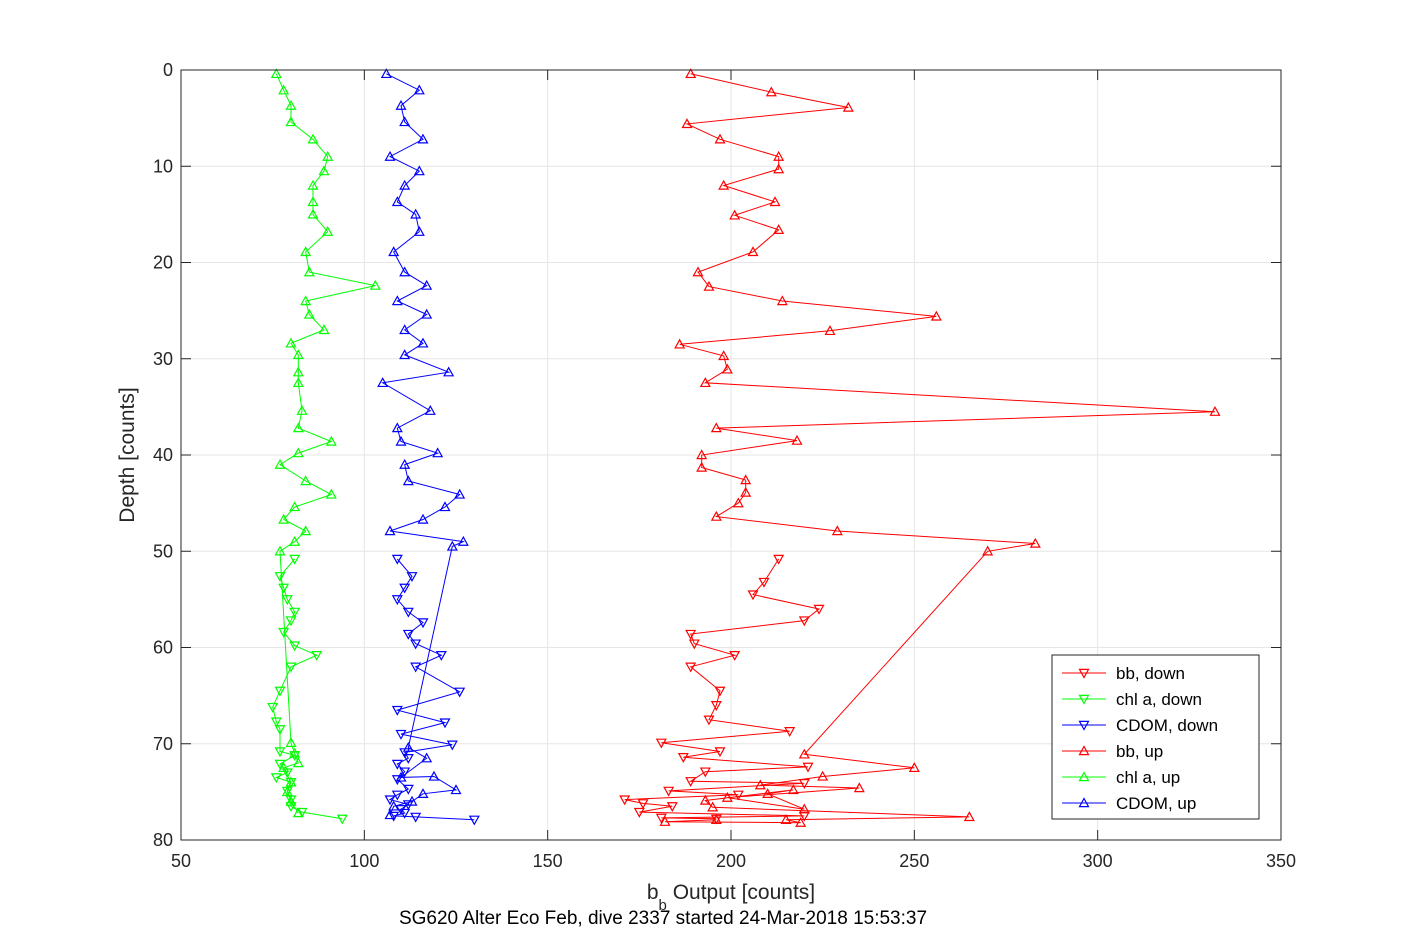 Image resolution: width=1417 pixels, height=945 pixels. I want to click on x-tick-label: 100, so click(364, 861).